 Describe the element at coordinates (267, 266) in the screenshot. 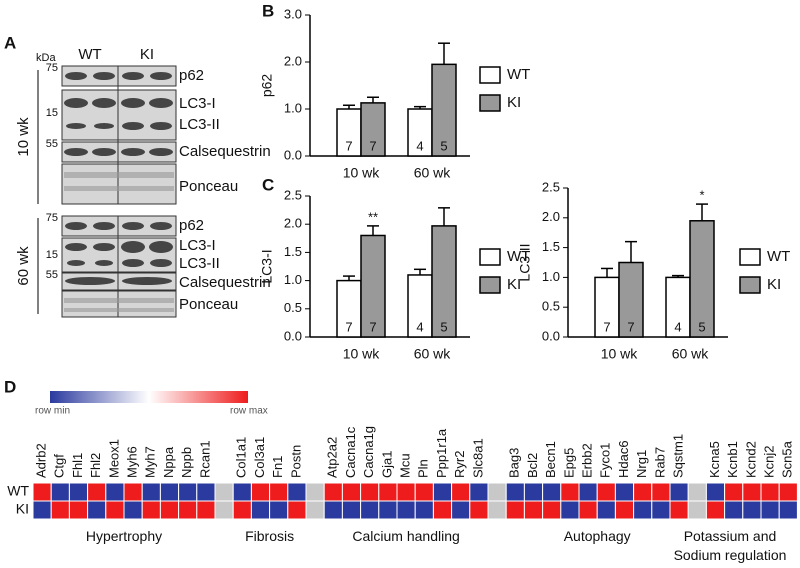

I see `y-axis-label: LC3-I` at that location.